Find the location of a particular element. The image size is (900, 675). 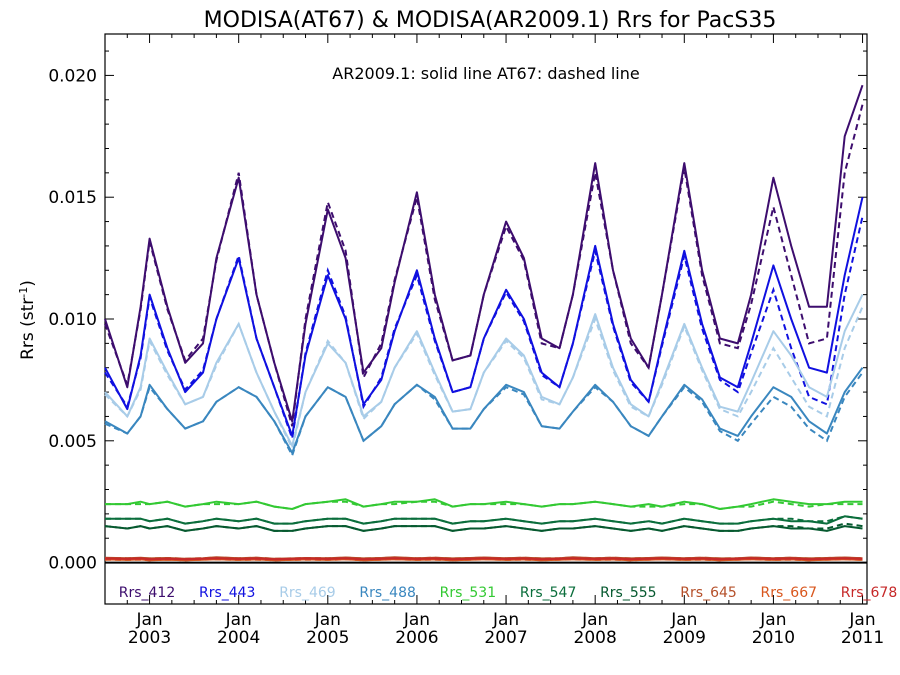

series-rrs-547-ar2009-solid is located at coordinates (484, 520).